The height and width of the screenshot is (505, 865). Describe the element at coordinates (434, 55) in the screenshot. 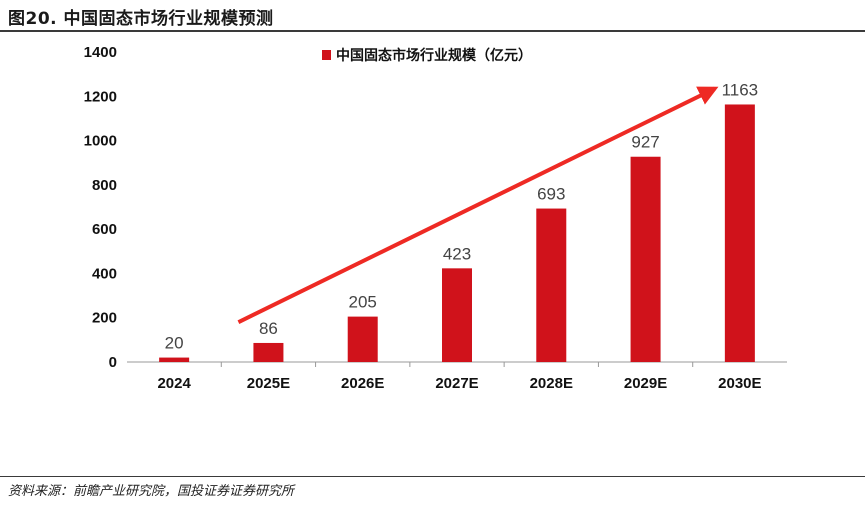

I see `legend-label: 中国固态市场行业规模（亿元）` at that location.